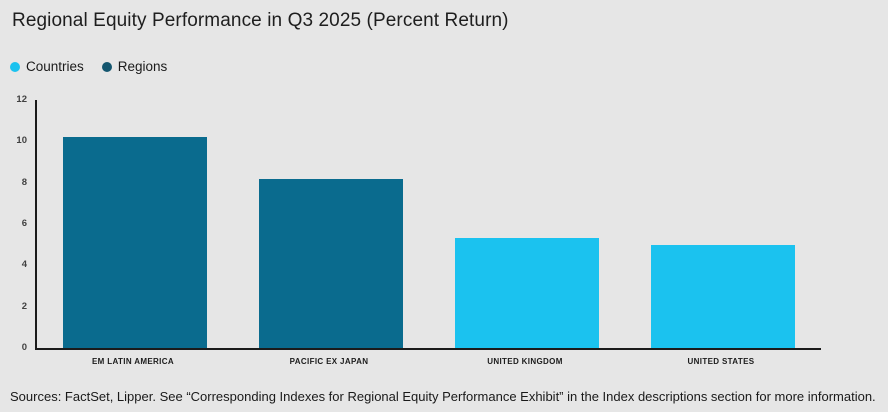  What do you see at coordinates (13, 223) in the screenshot?
I see `y-axis-ticks: 0 2 4 6 8 10 12` at bounding box center [13, 223].